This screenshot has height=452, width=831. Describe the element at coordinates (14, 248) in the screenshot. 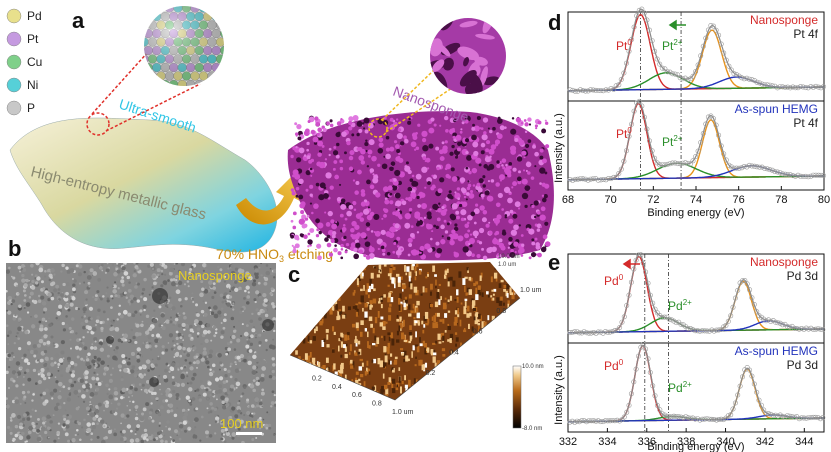

I see `panel-label-b: b` at that location.